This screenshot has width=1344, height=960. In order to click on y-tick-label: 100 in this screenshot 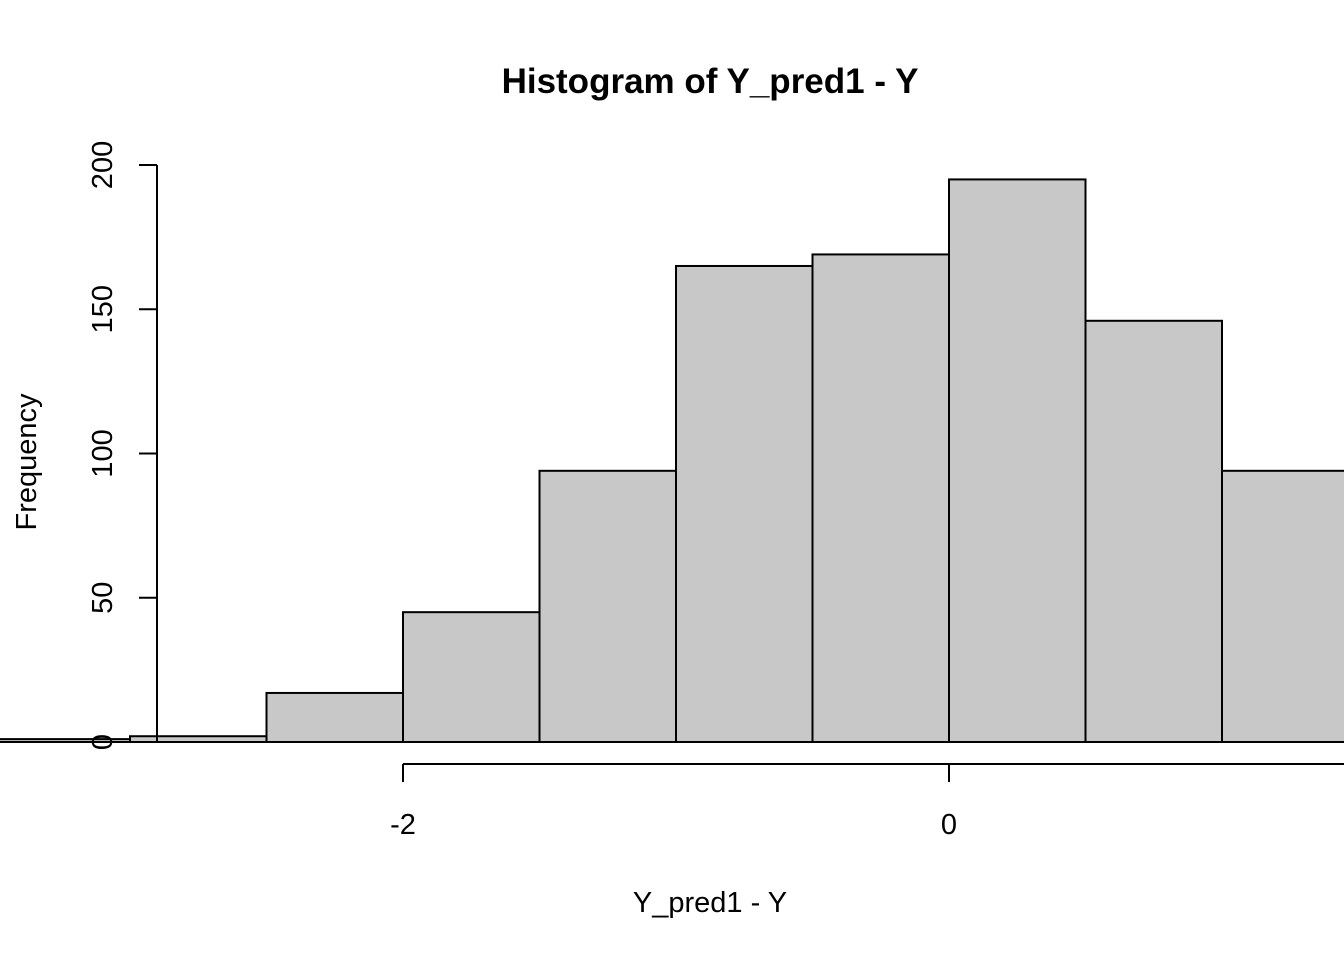, I will do `click(103, 453)`.